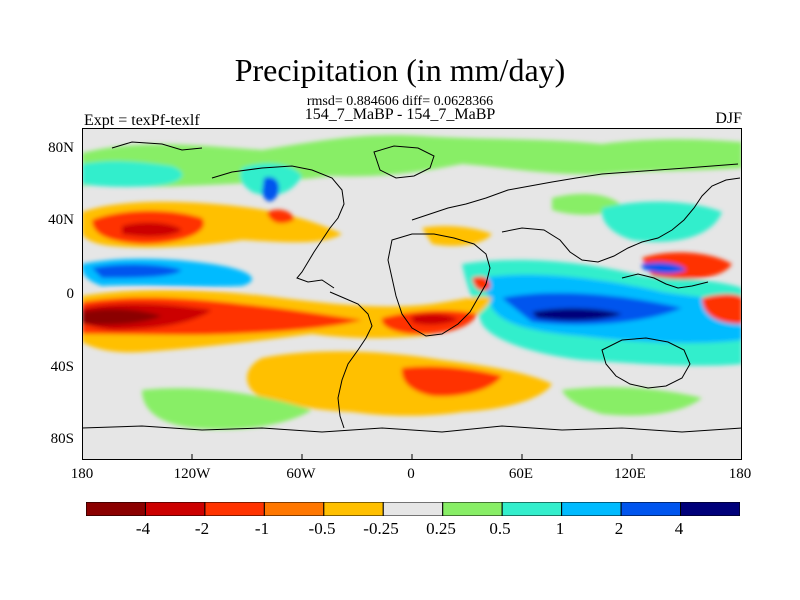 This screenshot has width=800, height=600. I want to click on greenland-coast, so click(404, 162).